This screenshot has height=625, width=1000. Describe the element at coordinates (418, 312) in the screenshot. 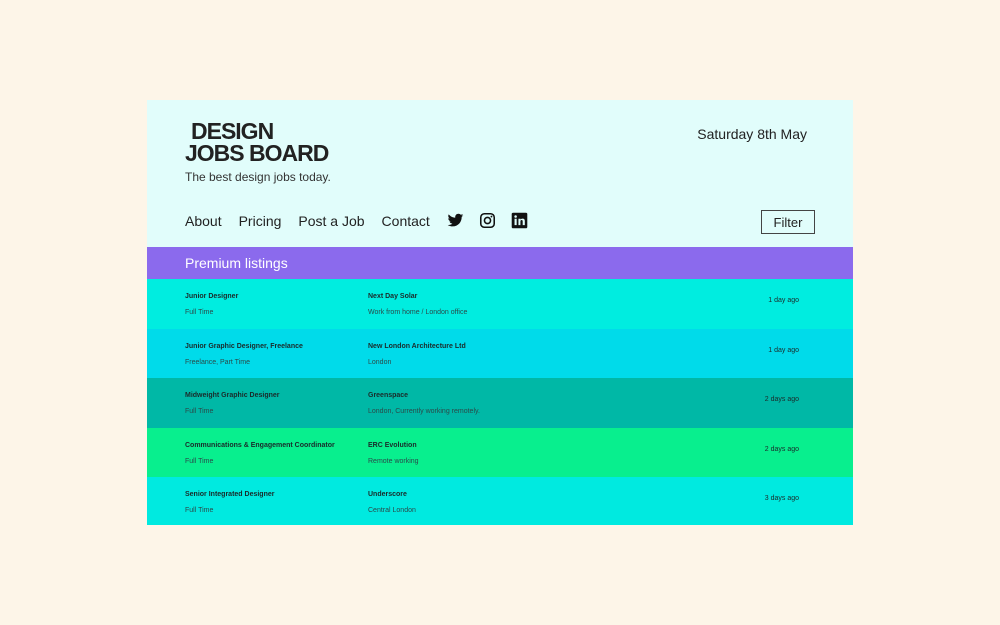

I see `job-location: Work from home / London office` at that location.